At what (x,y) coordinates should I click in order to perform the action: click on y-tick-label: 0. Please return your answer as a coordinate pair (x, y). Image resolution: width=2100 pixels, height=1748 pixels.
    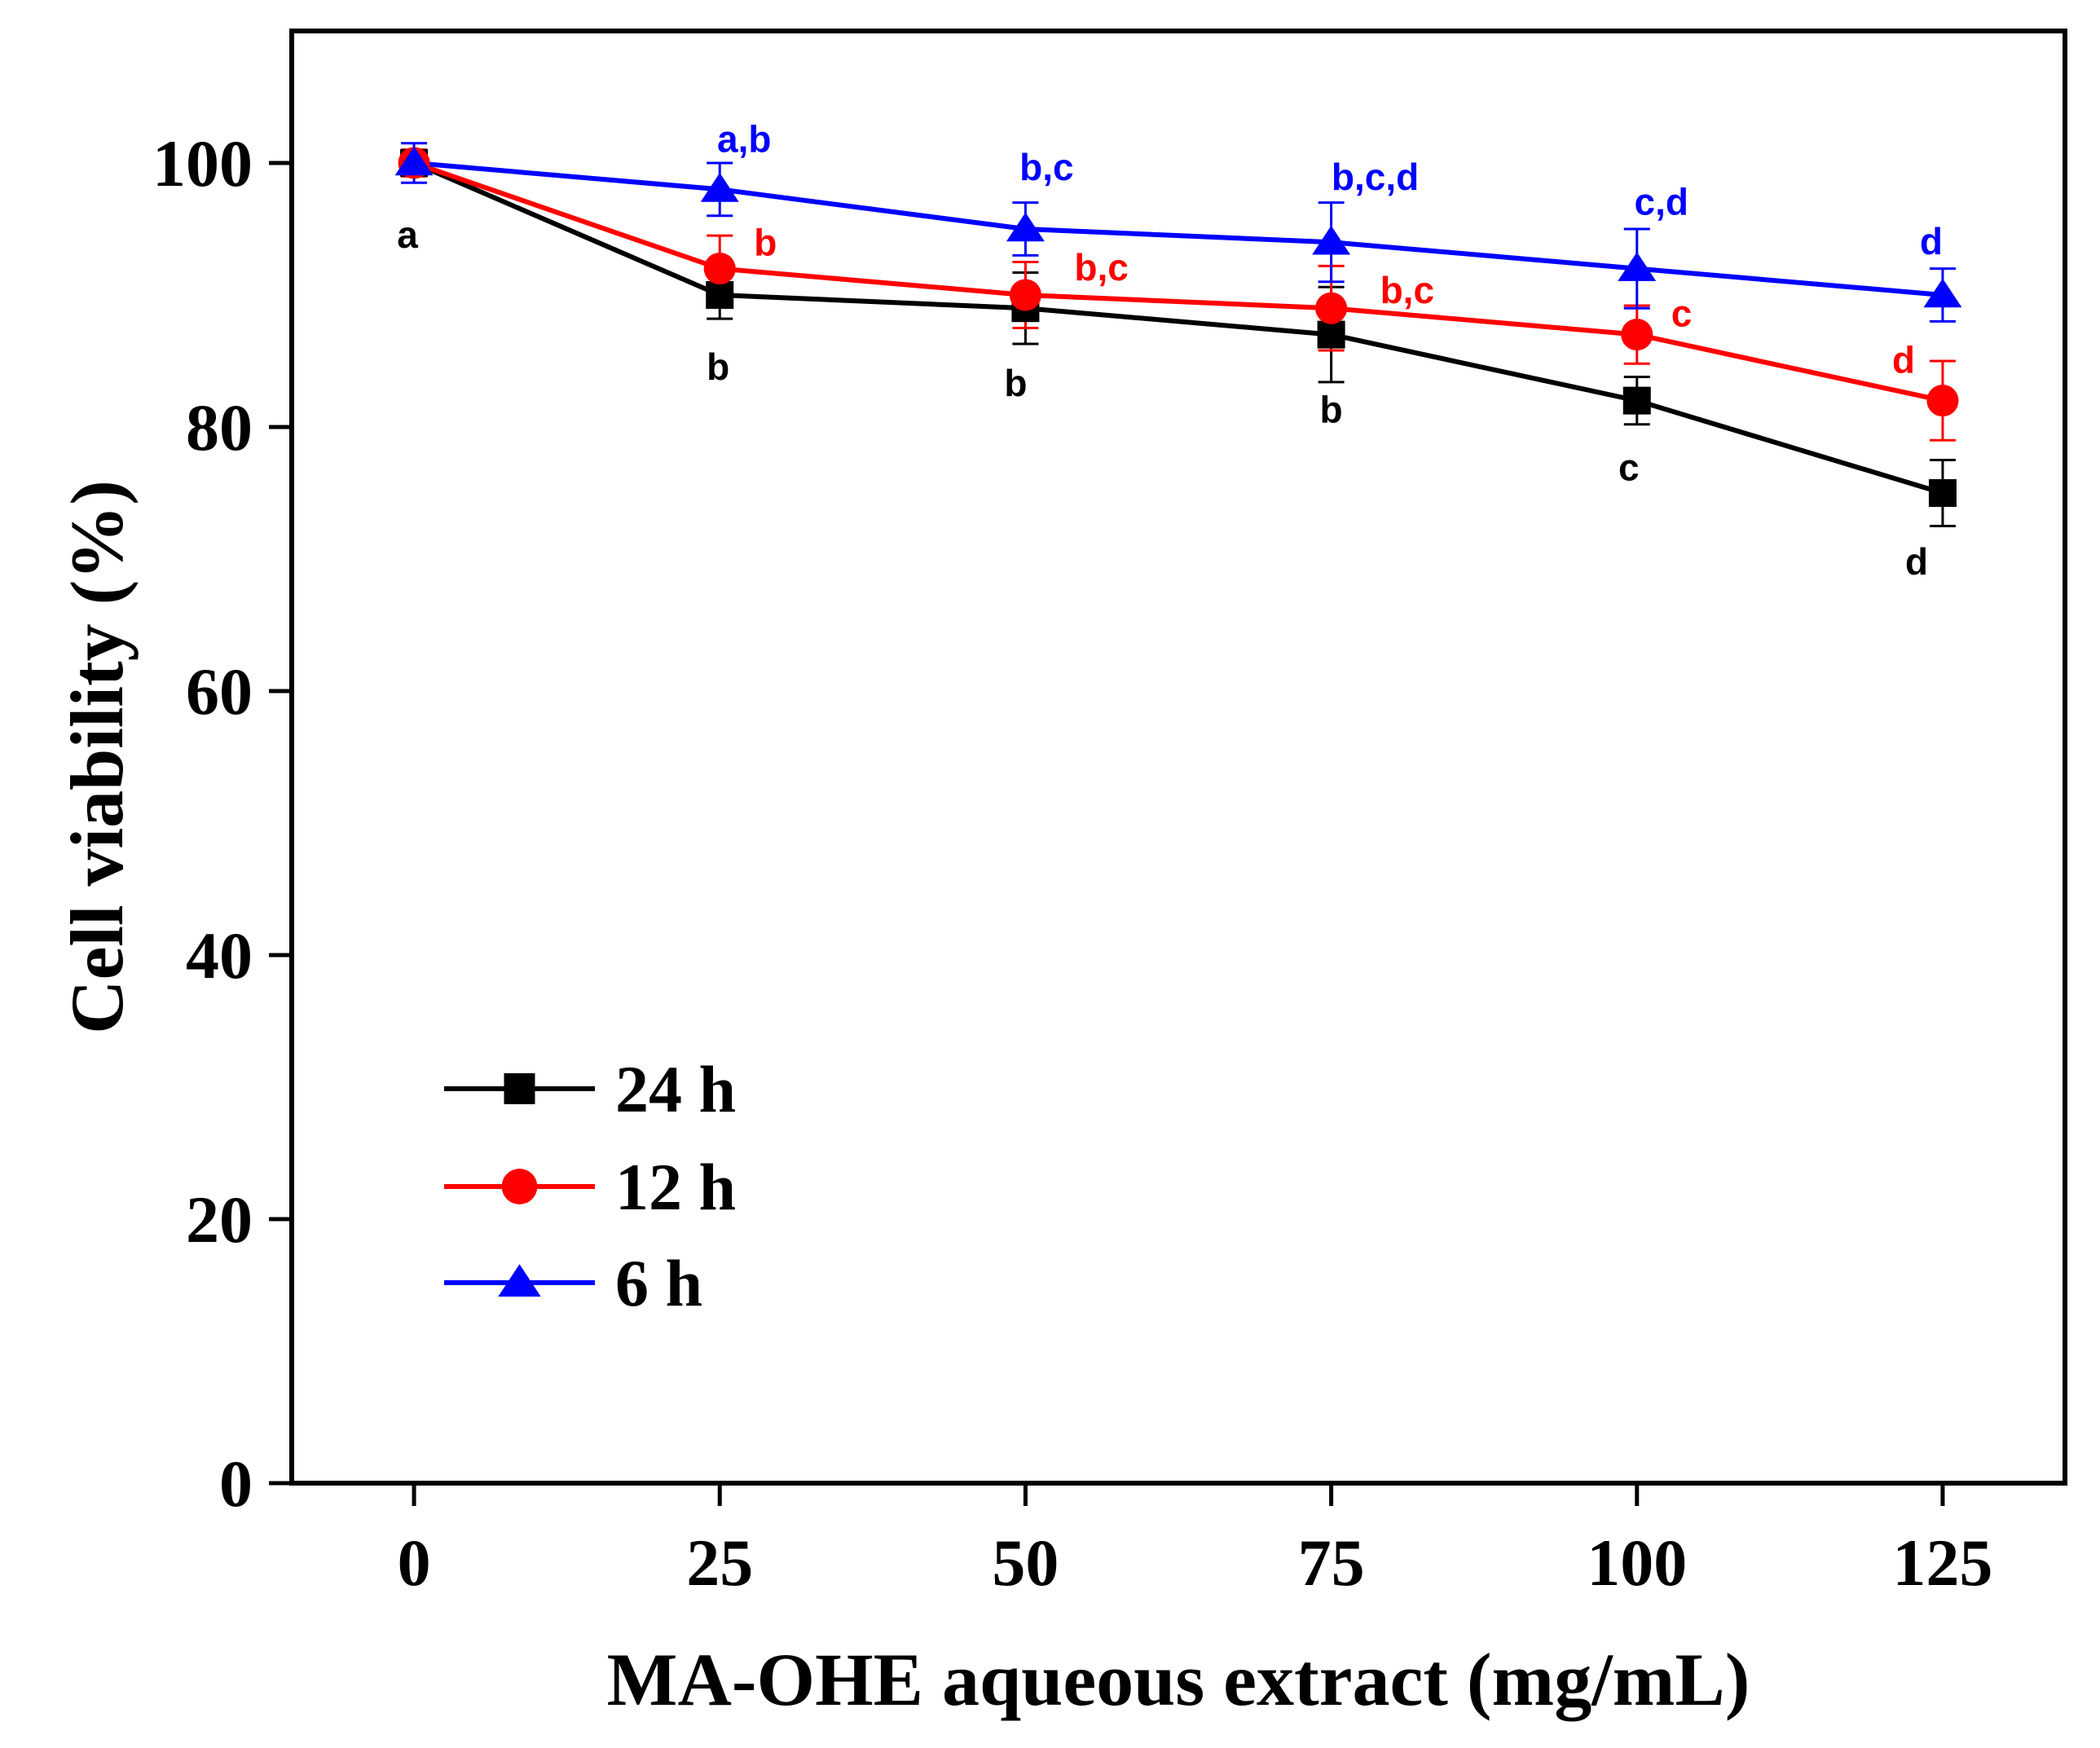
    Looking at the image, I should click on (236, 1483).